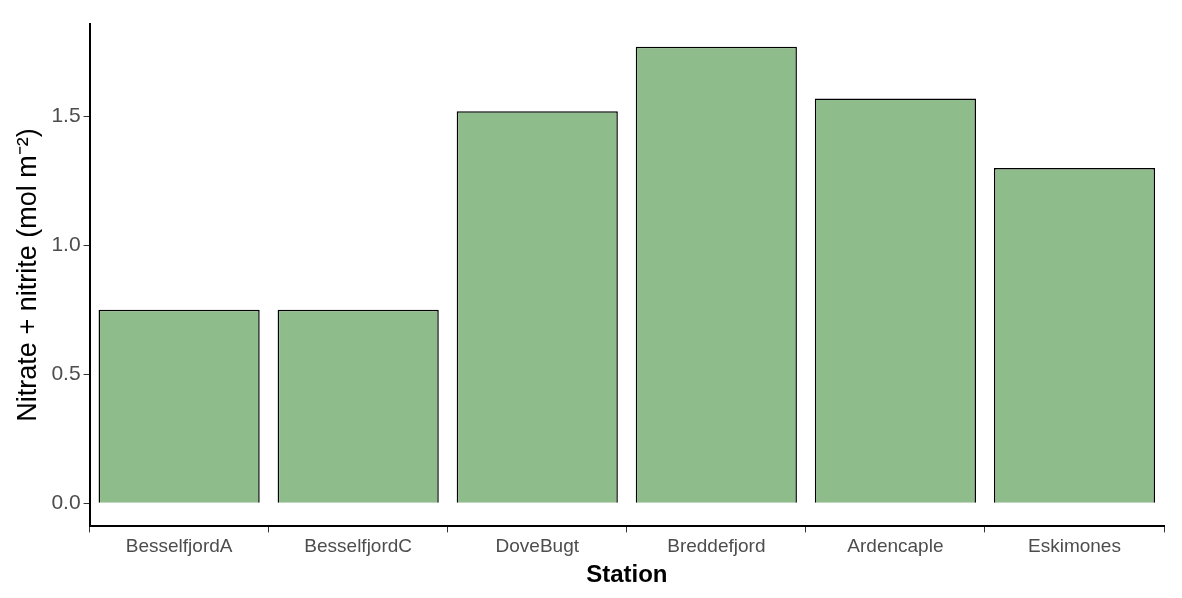  Describe the element at coordinates (716, 546) in the screenshot. I see `x-tick-label: Breddefjord` at that location.